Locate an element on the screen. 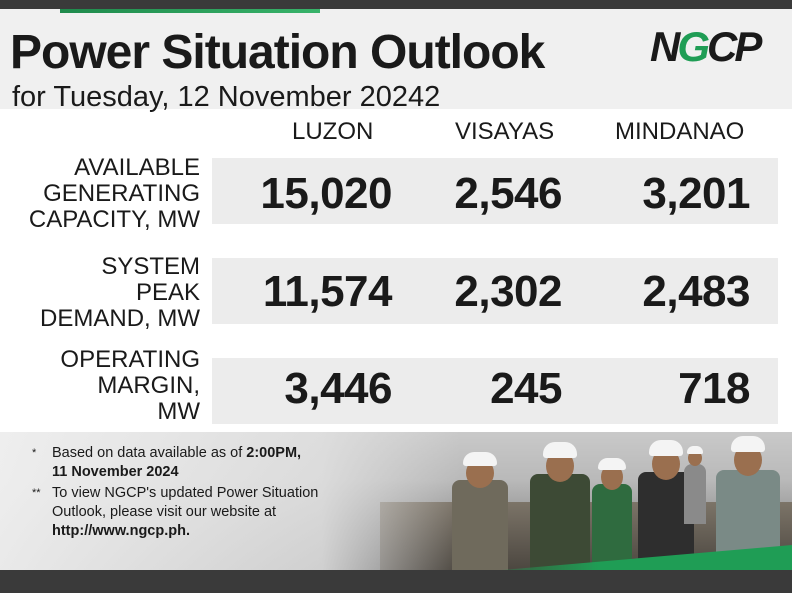  value-luzon-margin: 3,446 is located at coordinates (338, 388).